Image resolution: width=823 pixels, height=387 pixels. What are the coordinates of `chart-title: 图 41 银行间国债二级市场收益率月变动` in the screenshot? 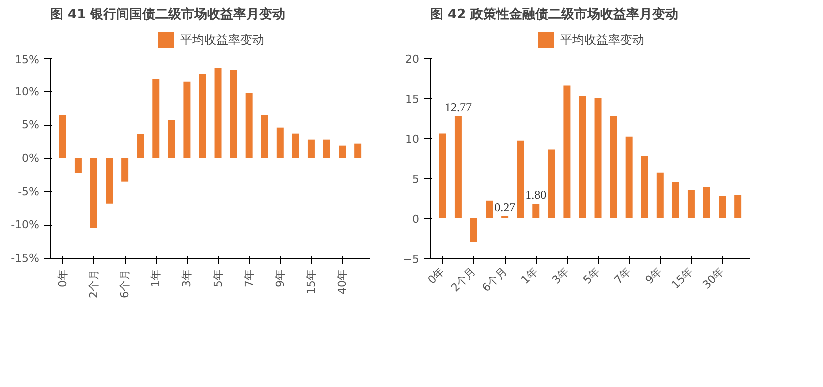 It's located at (168, 14).